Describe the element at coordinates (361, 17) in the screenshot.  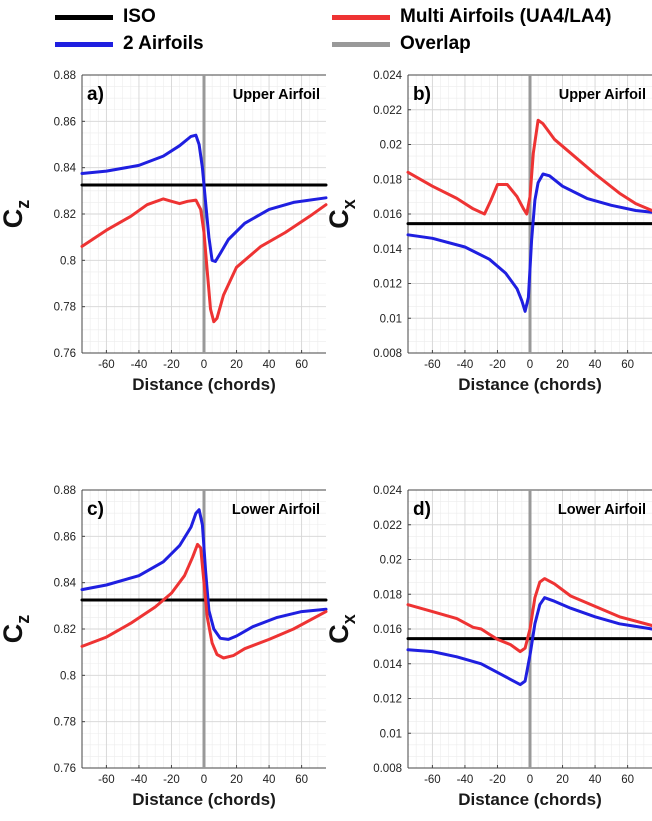
I see `legend-swatch-multi-airfoils` at that location.